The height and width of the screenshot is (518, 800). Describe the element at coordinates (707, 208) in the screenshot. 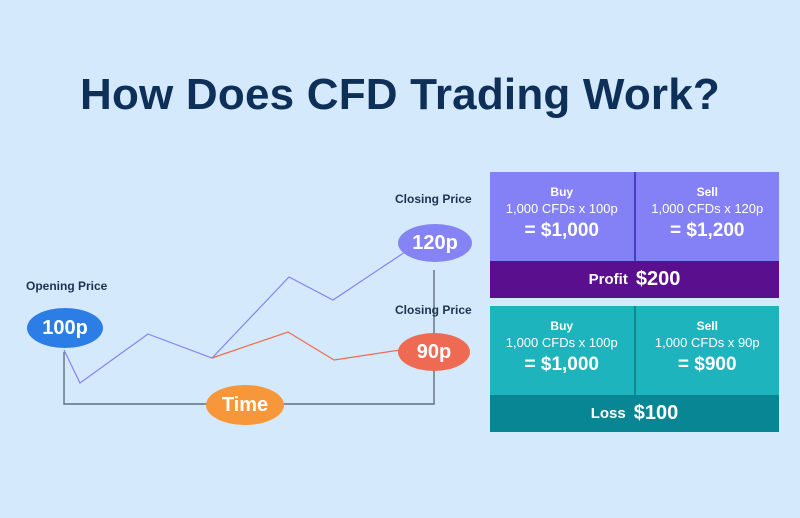

I see `profit-sell-quantity: 1,000 CFDs x 120p` at that location.